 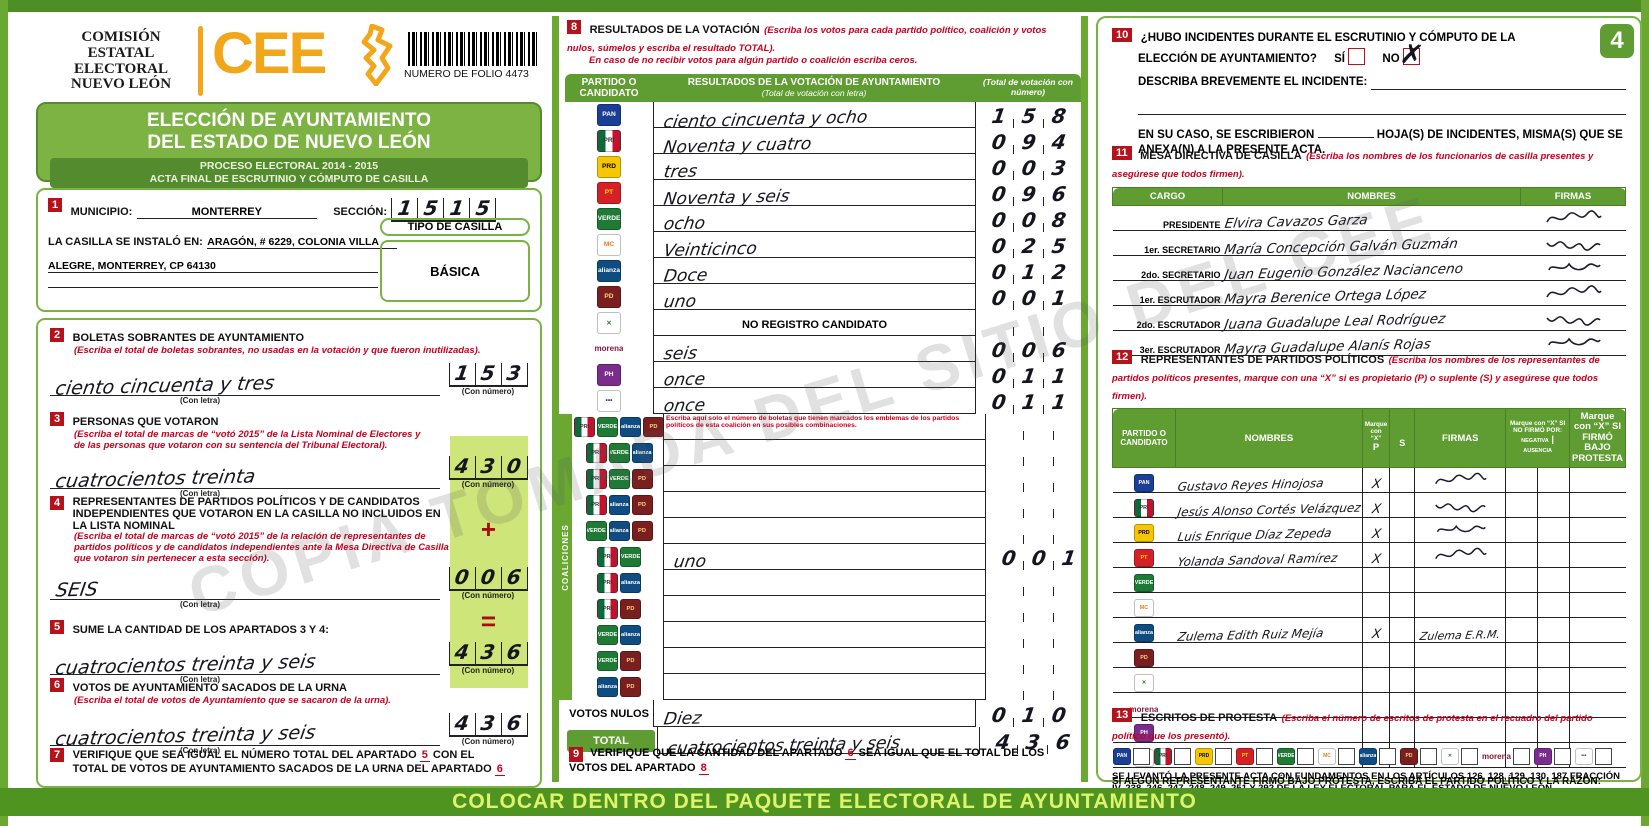 What do you see at coordinates (1603, 756) in the screenshot?
I see `encuentro-protesta-box` at bounding box center [1603, 756].